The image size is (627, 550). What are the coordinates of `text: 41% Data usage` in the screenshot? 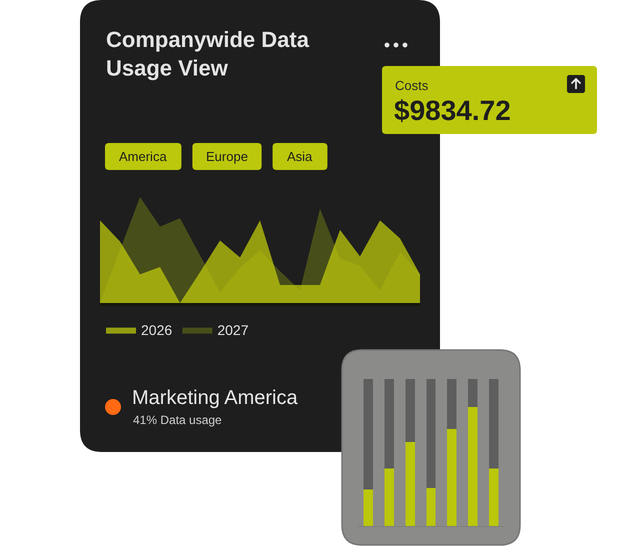 It's located at (177, 420).